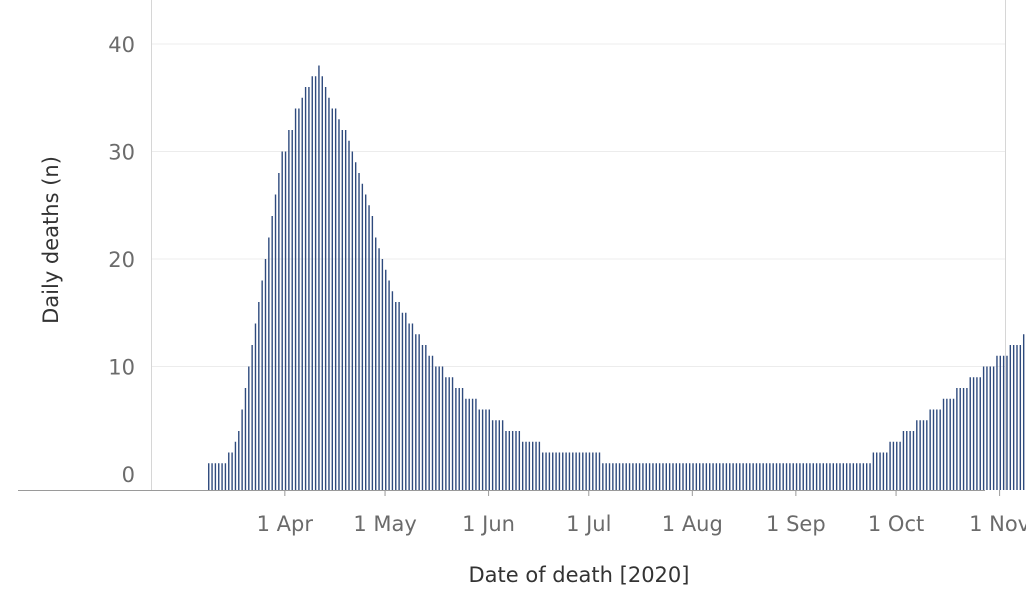 The height and width of the screenshot is (606, 1026). Describe the element at coordinates (285, 524) in the screenshot. I see `x-tick-label: 1 Apr` at that location.